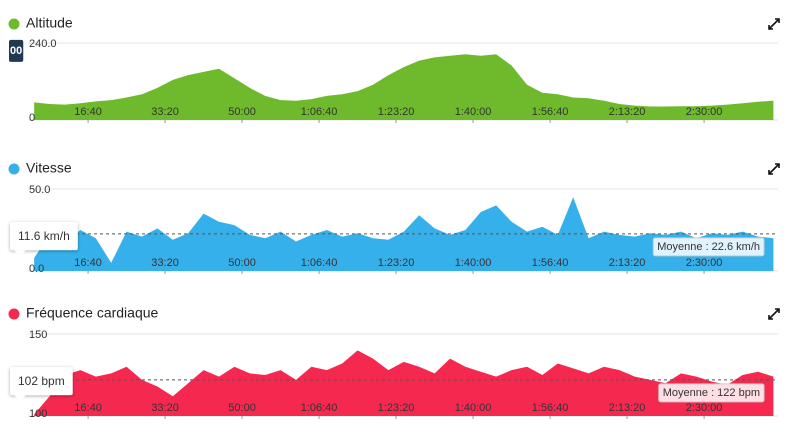  What do you see at coordinates (49, 23) in the screenshot?
I see `chart-title: Altitude` at bounding box center [49, 23].